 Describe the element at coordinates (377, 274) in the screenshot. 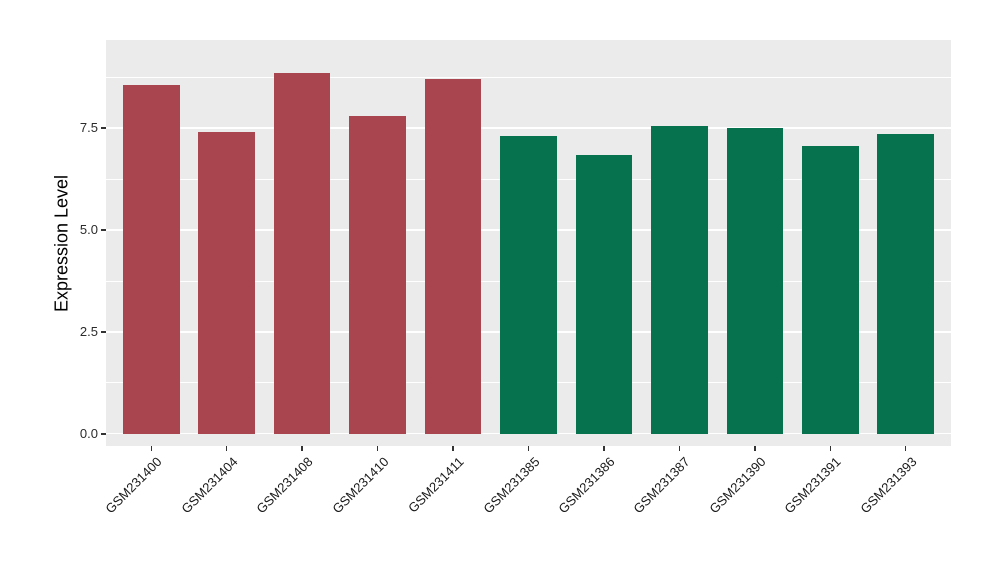

I see `bar-GSM231410` at that location.